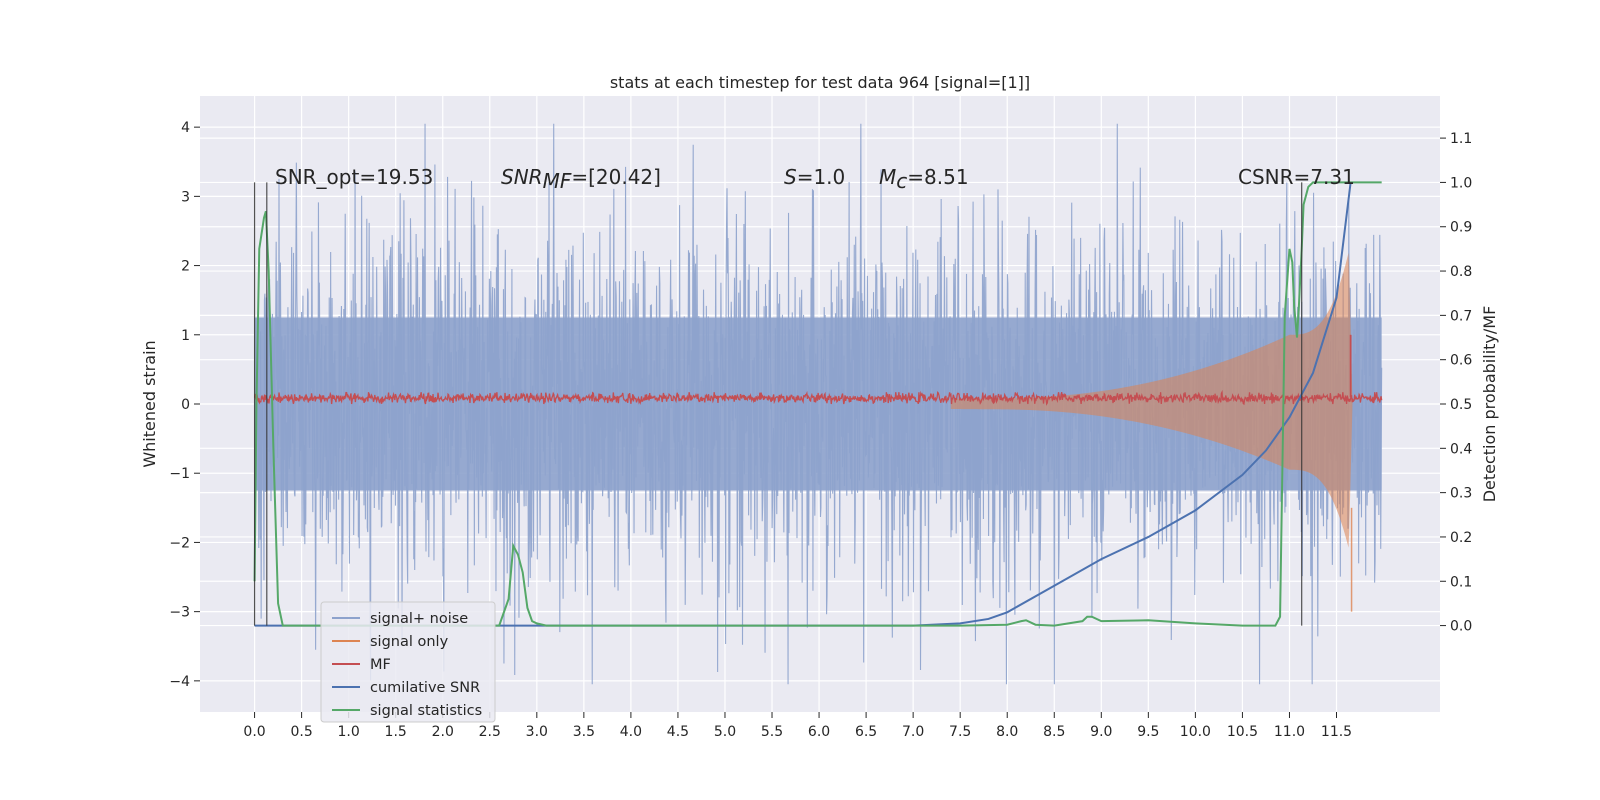 The image size is (1600, 800). Describe the element at coordinates (179, 474) in the screenshot. I see `y-left-tick-label: −1` at that location.